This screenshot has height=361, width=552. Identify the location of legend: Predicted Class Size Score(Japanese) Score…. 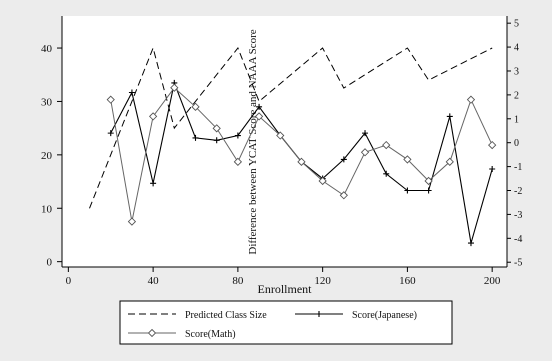
(286, 322).